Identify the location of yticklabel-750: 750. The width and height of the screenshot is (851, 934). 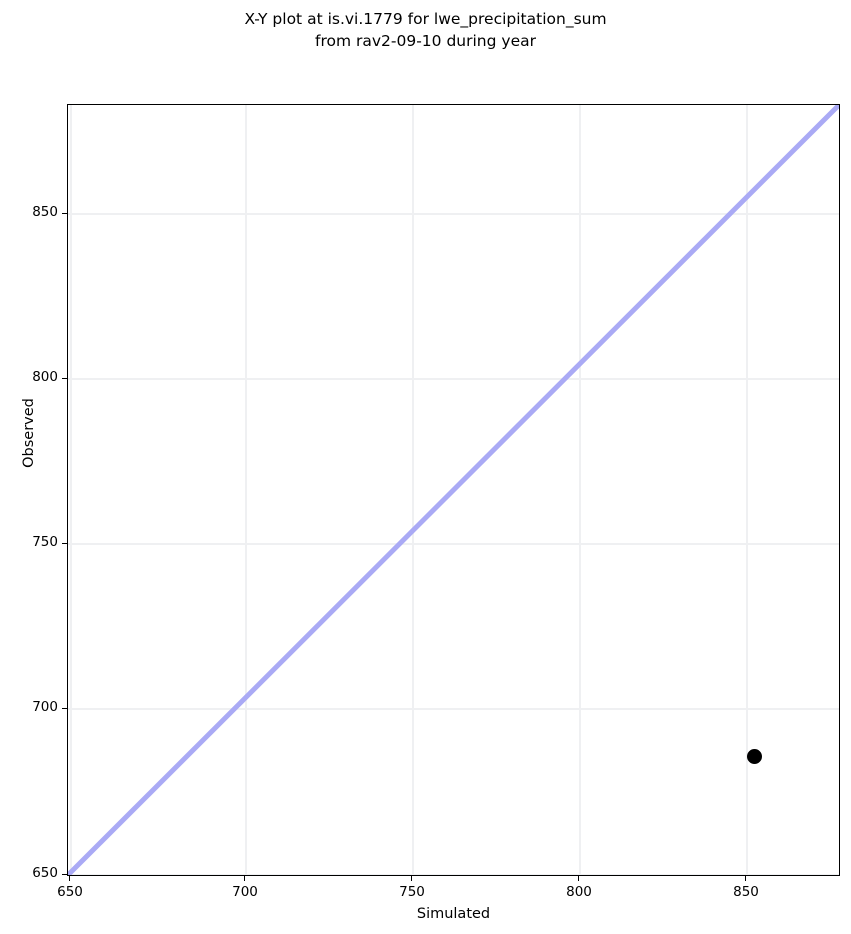
(45, 542).